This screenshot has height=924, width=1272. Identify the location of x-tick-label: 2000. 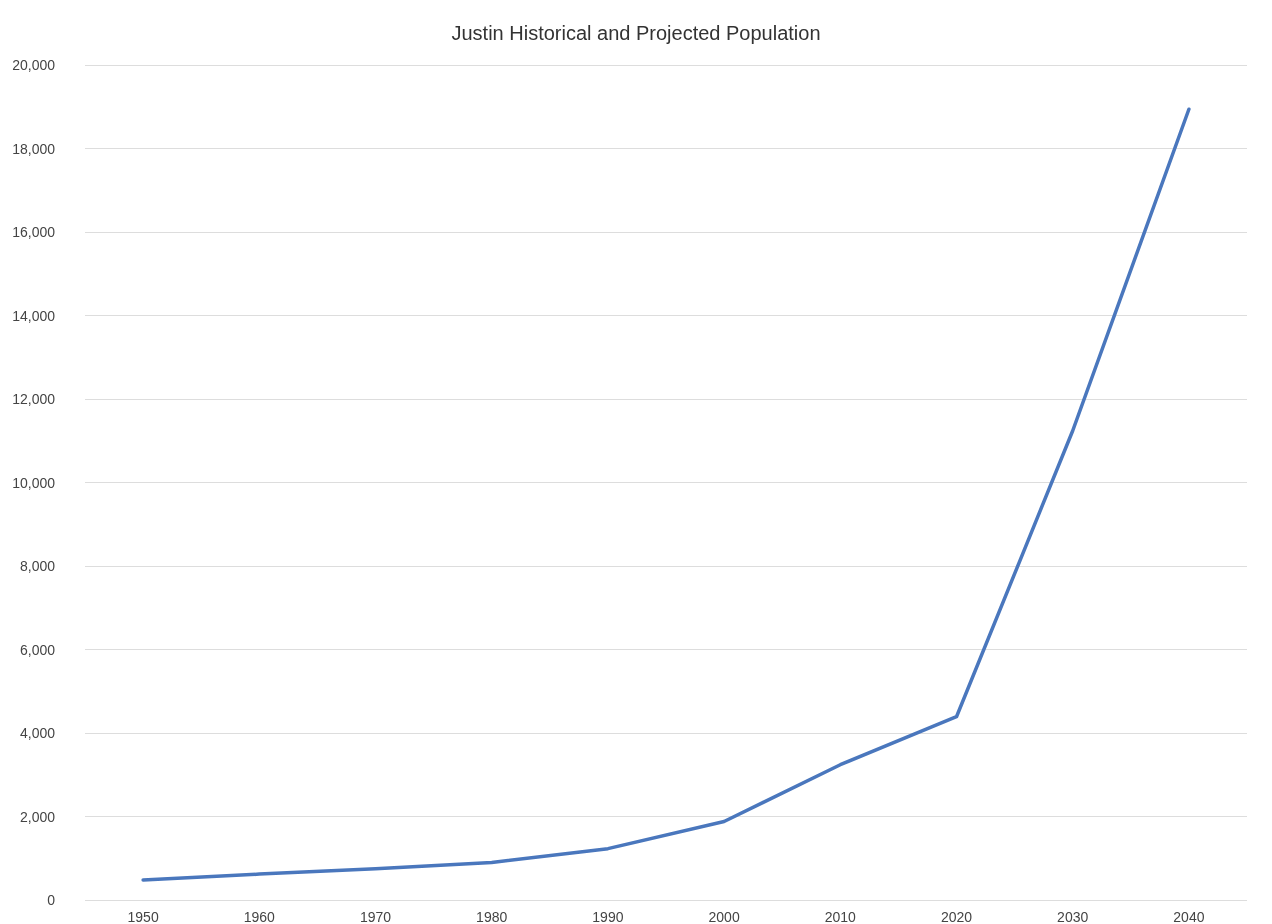
(724, 916).